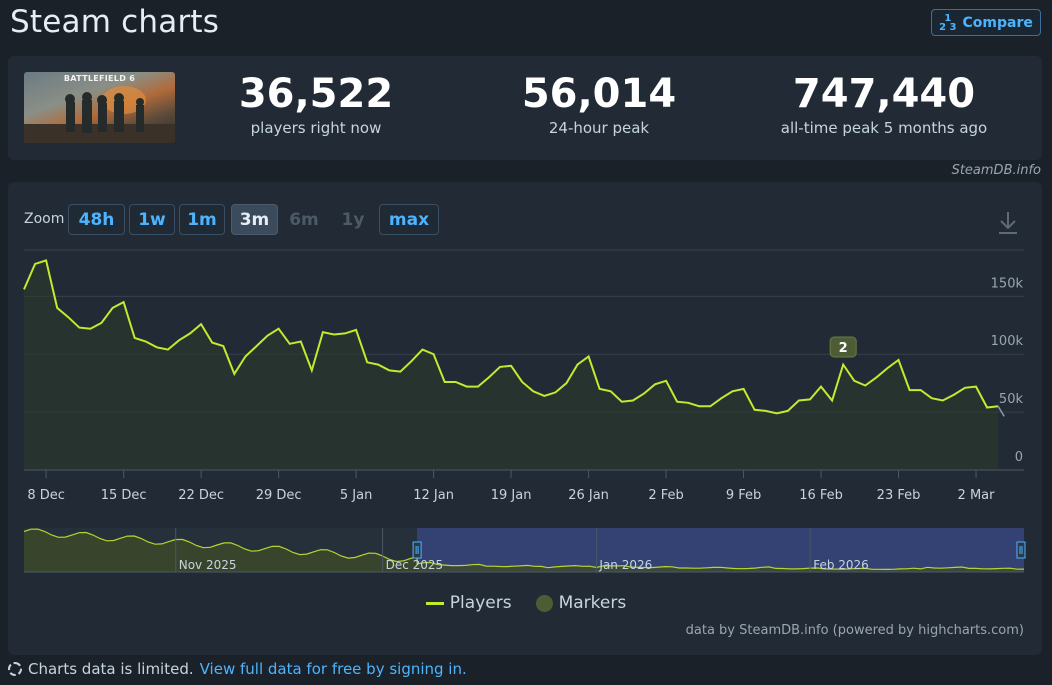 The image size is (1052, 685). What do you see at coordinates (997, 22) in the screenshot?
I see `compare-label: Compare` at bounding box center [997, 22].